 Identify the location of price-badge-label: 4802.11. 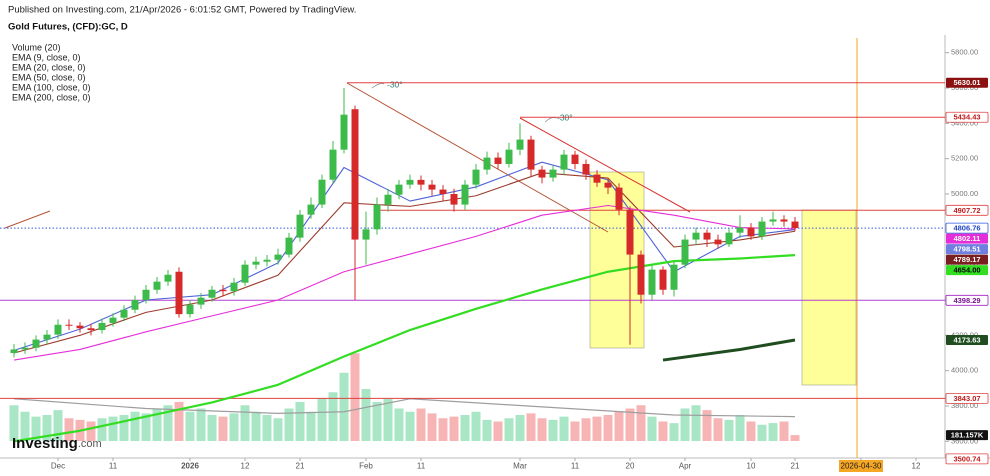
(967, 238).